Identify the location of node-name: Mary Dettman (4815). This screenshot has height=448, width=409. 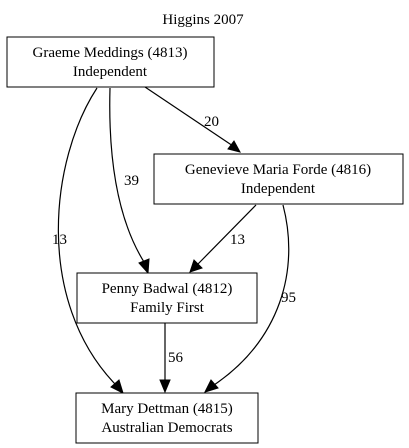
(167, 409).